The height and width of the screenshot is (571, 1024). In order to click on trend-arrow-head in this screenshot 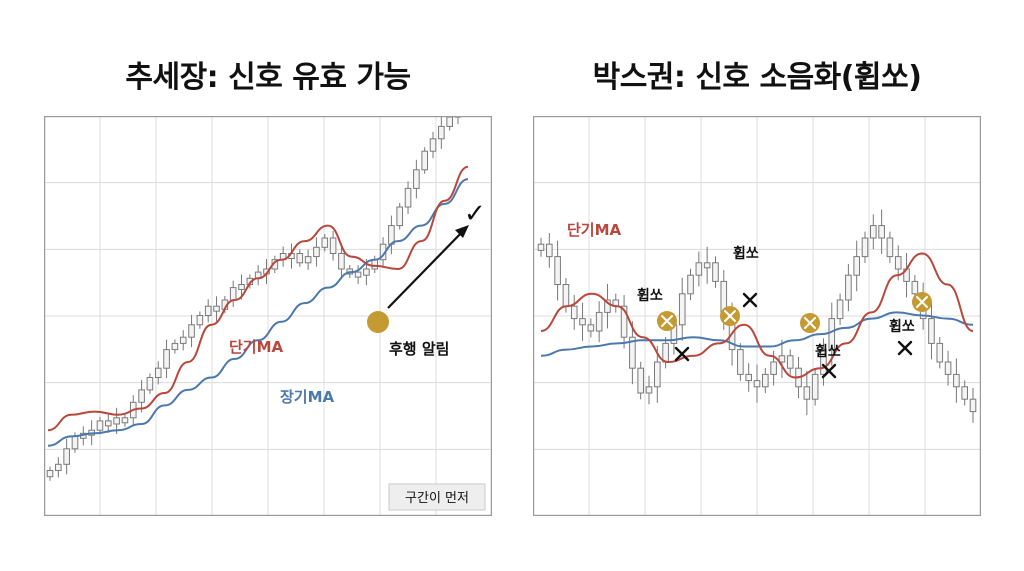, I will do `click(462, 231)`.